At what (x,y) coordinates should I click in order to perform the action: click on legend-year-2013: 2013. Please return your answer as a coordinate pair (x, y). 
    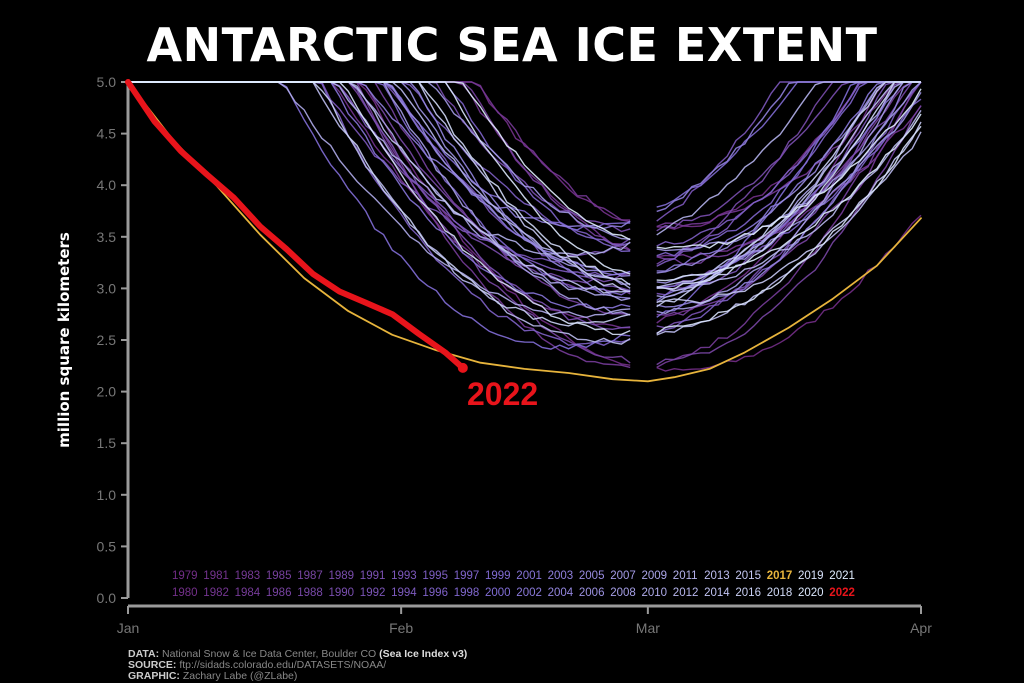
    Looking at the image, I should click on (717, 576).